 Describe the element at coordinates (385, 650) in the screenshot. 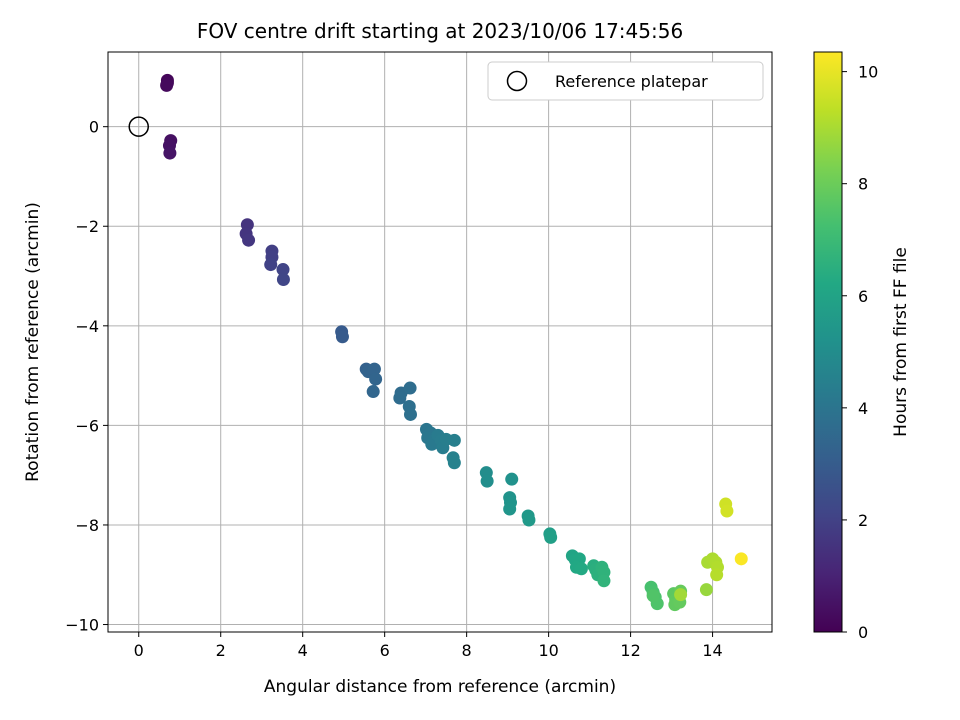

I see `x-tick-label: 6` at that location.